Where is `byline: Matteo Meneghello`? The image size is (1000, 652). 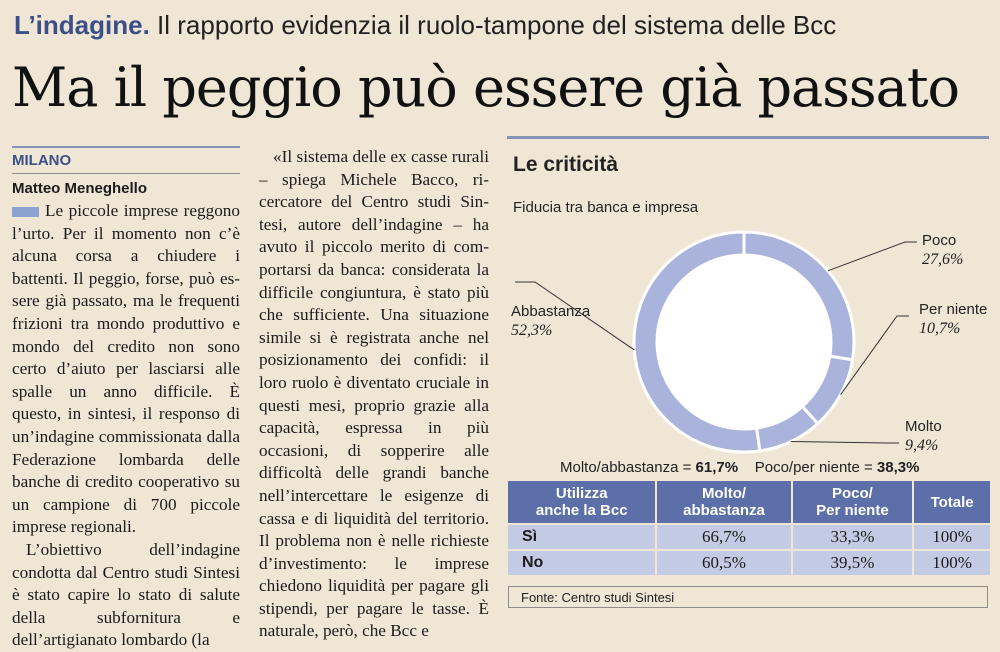 byline: Matteo Meneghello is located at coordinates (80, 188).